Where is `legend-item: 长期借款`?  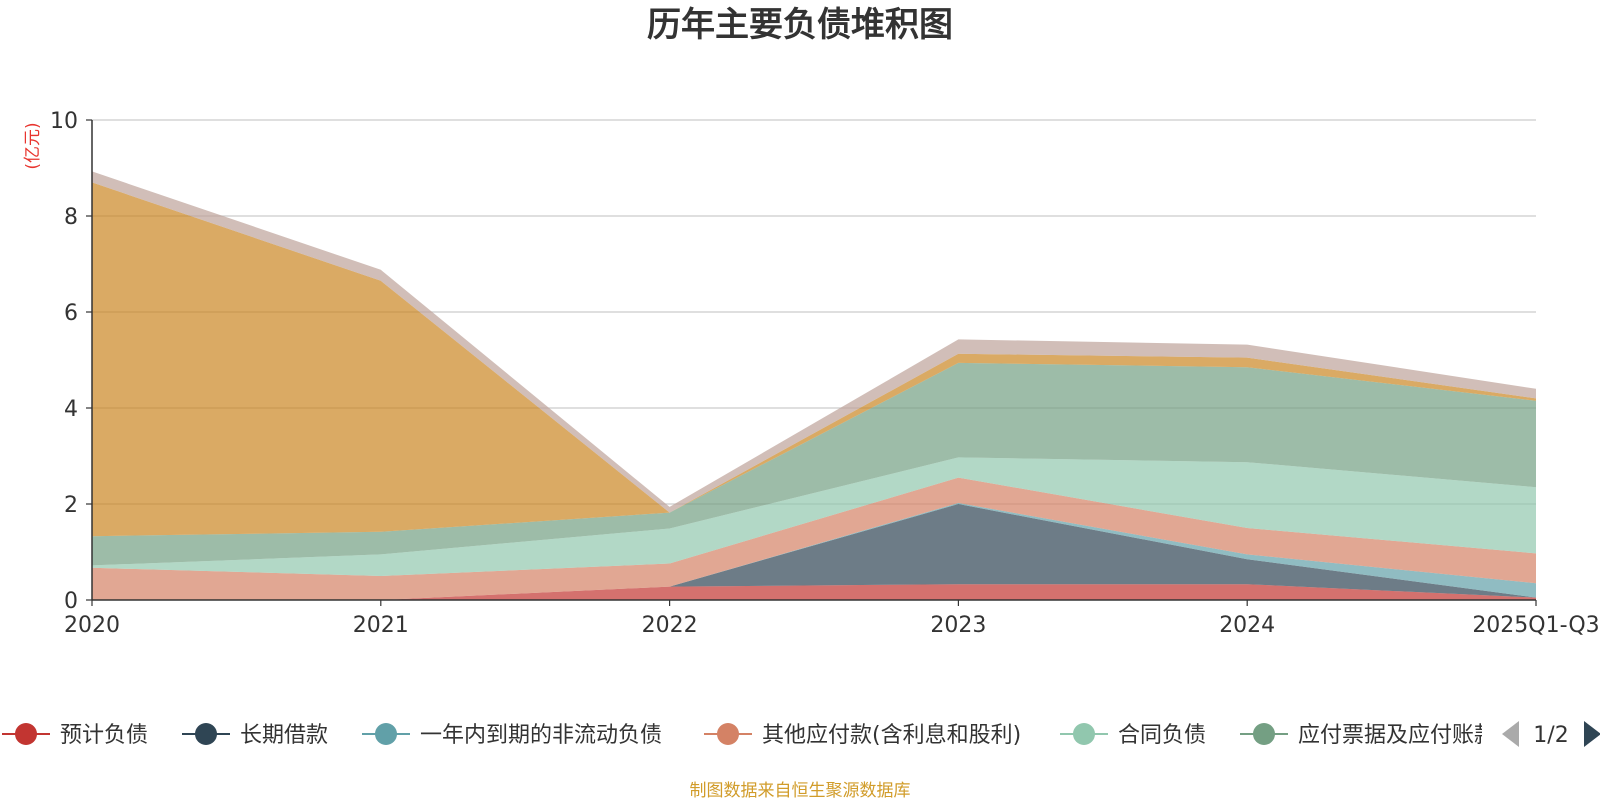 legend-item: 长期借款 is located at coordinates (255, 735).